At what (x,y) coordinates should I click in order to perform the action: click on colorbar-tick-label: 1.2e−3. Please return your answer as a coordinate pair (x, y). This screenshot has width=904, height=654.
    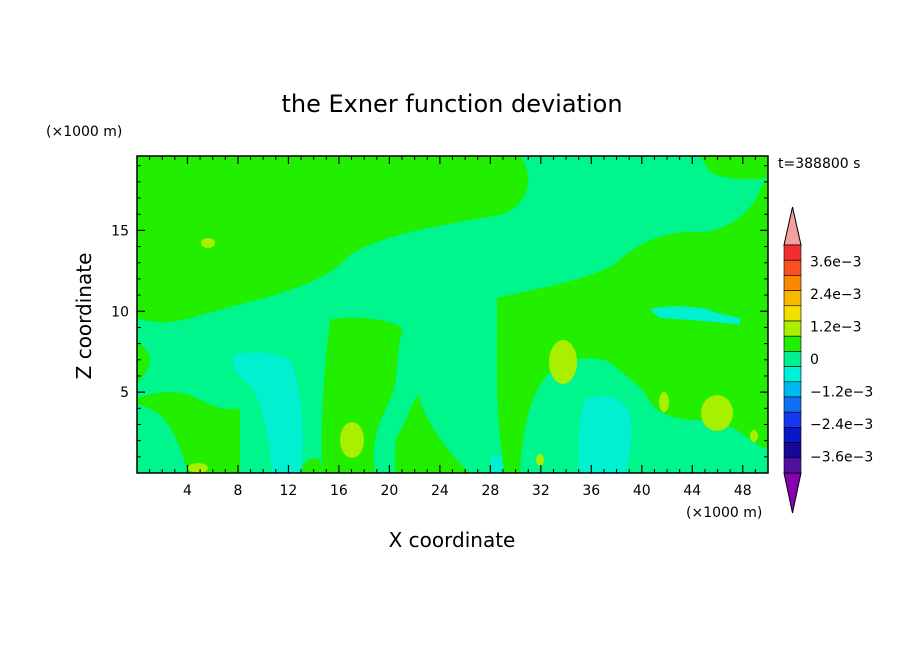
    Looking at the image, I should click on (836, 327).